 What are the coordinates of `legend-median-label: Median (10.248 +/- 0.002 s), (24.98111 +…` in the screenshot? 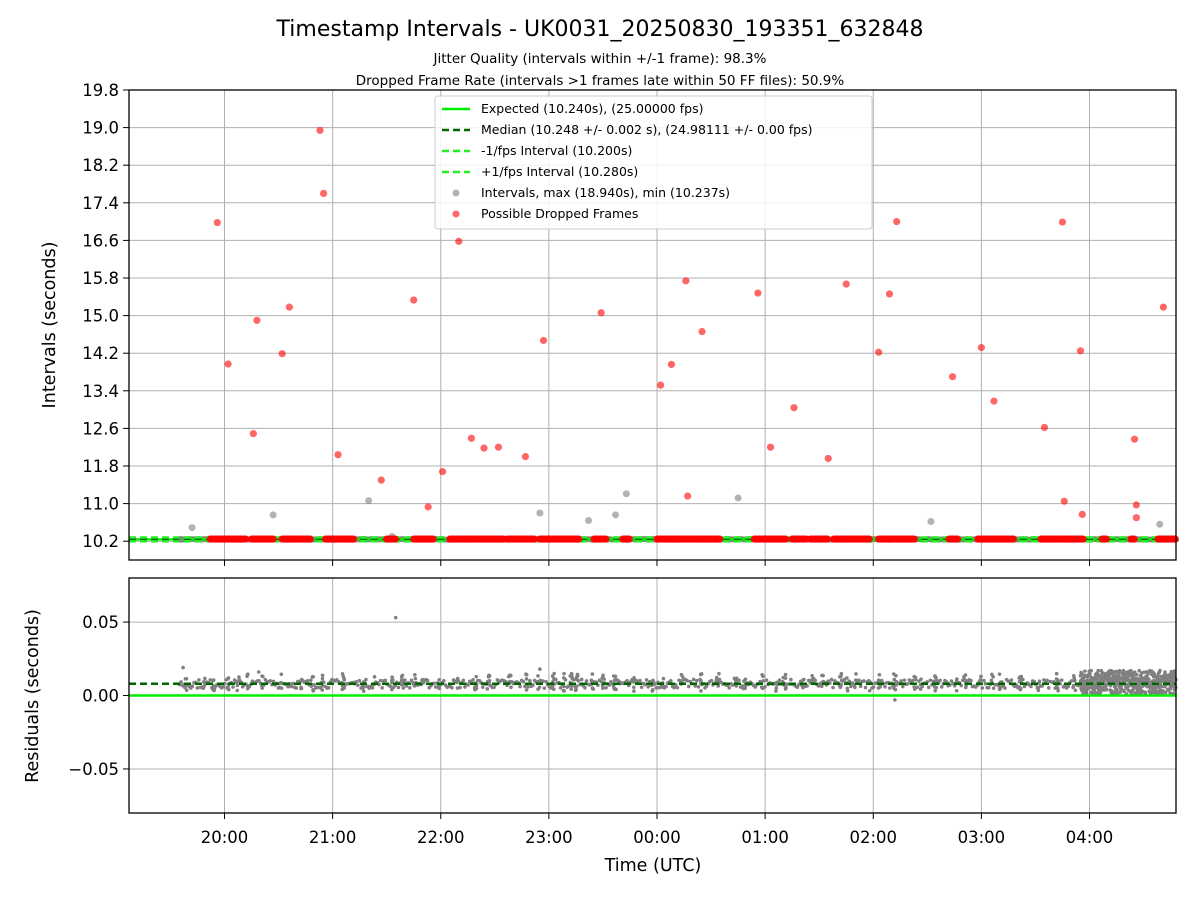 It's located at (646, 129).